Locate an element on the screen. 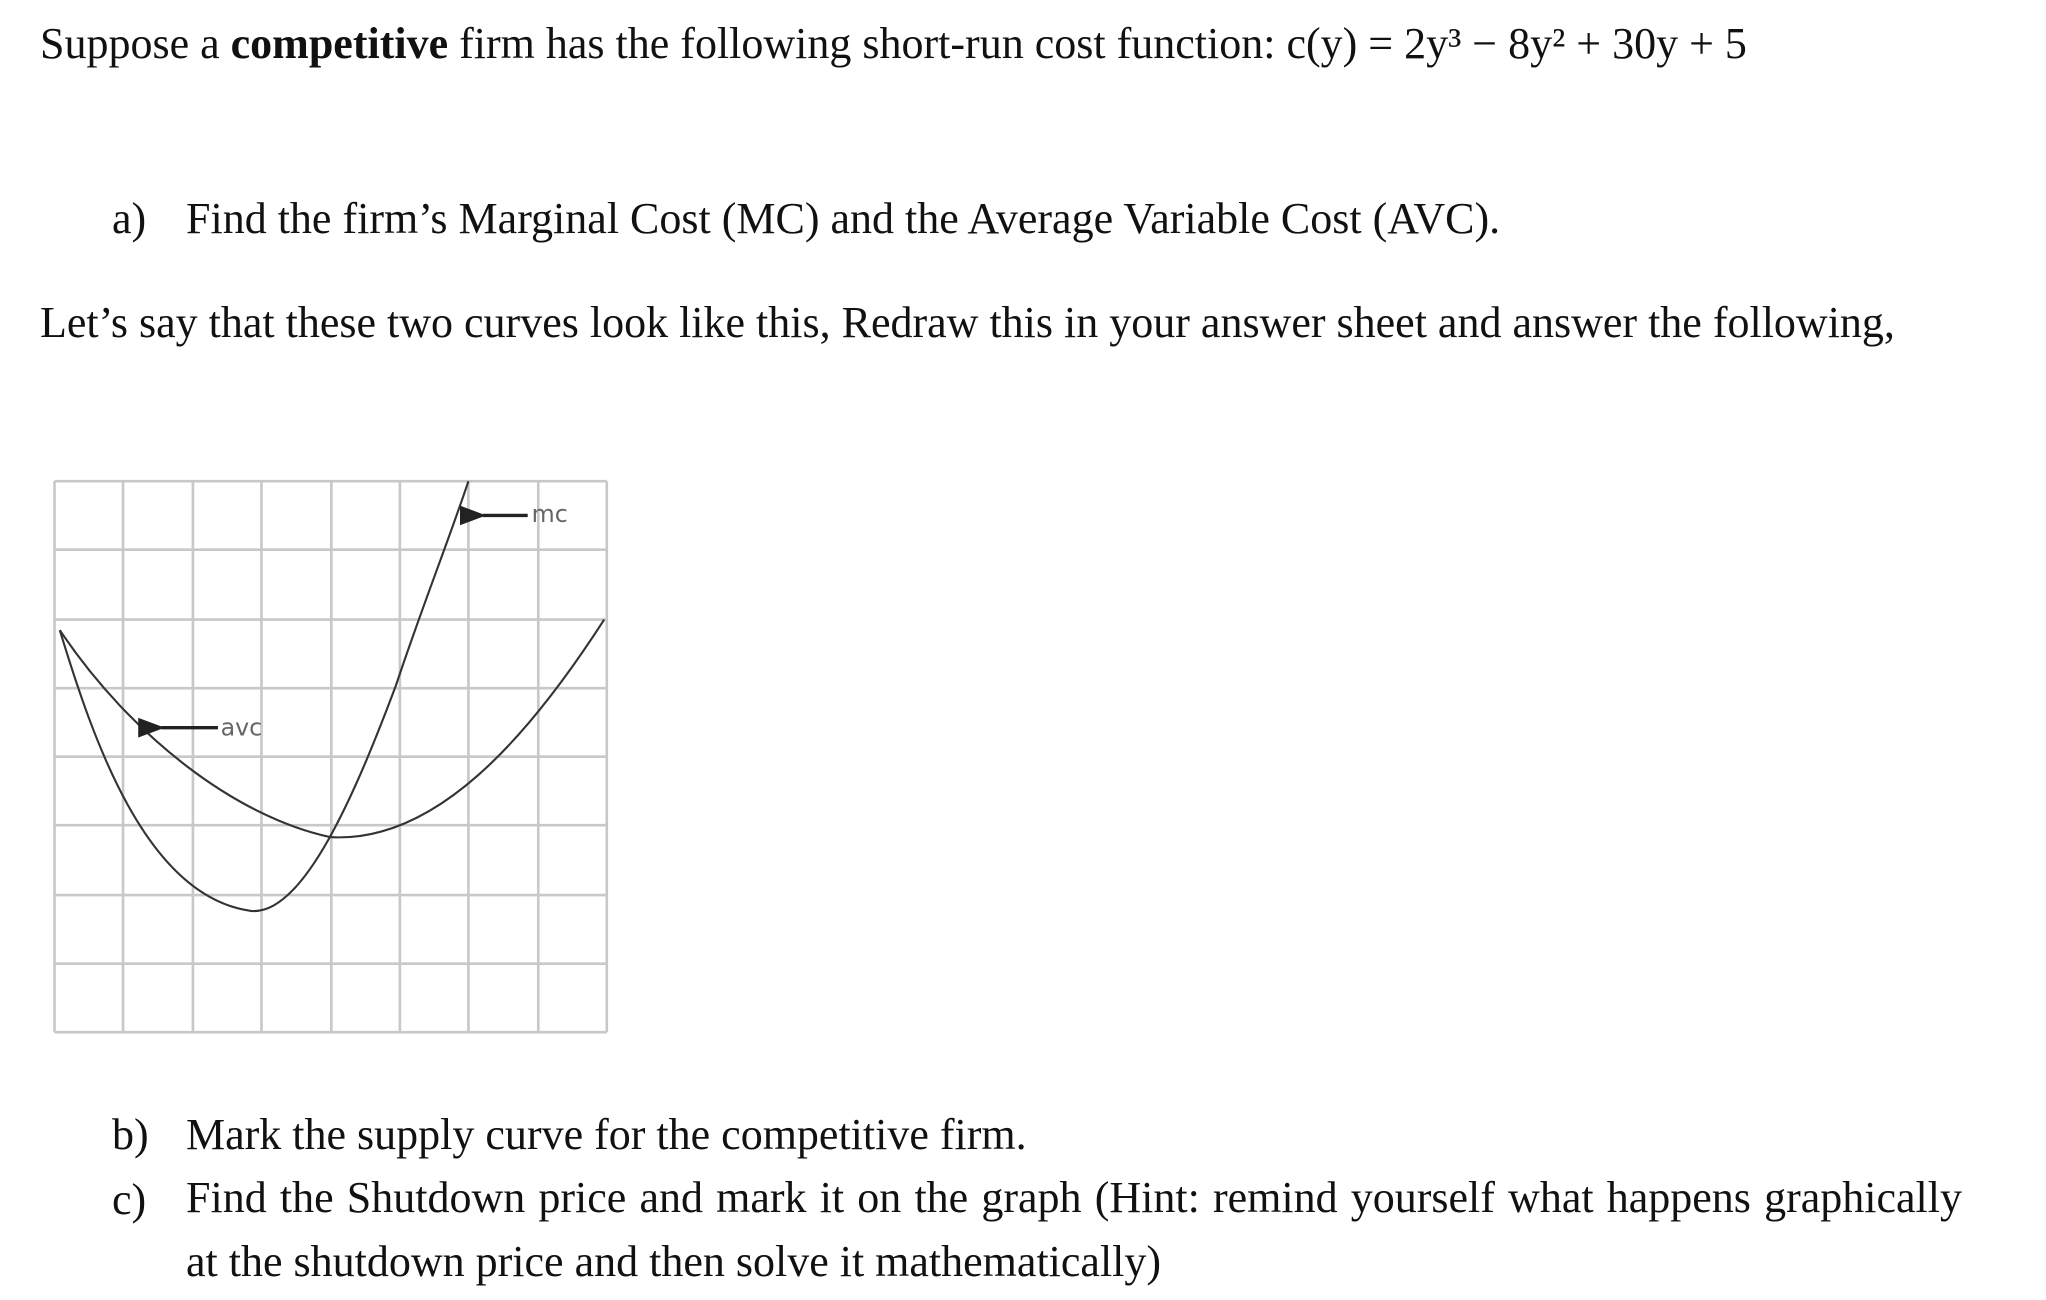 This screenshot has width=2046, height=1300. grid is located at coordinates (331, 756).